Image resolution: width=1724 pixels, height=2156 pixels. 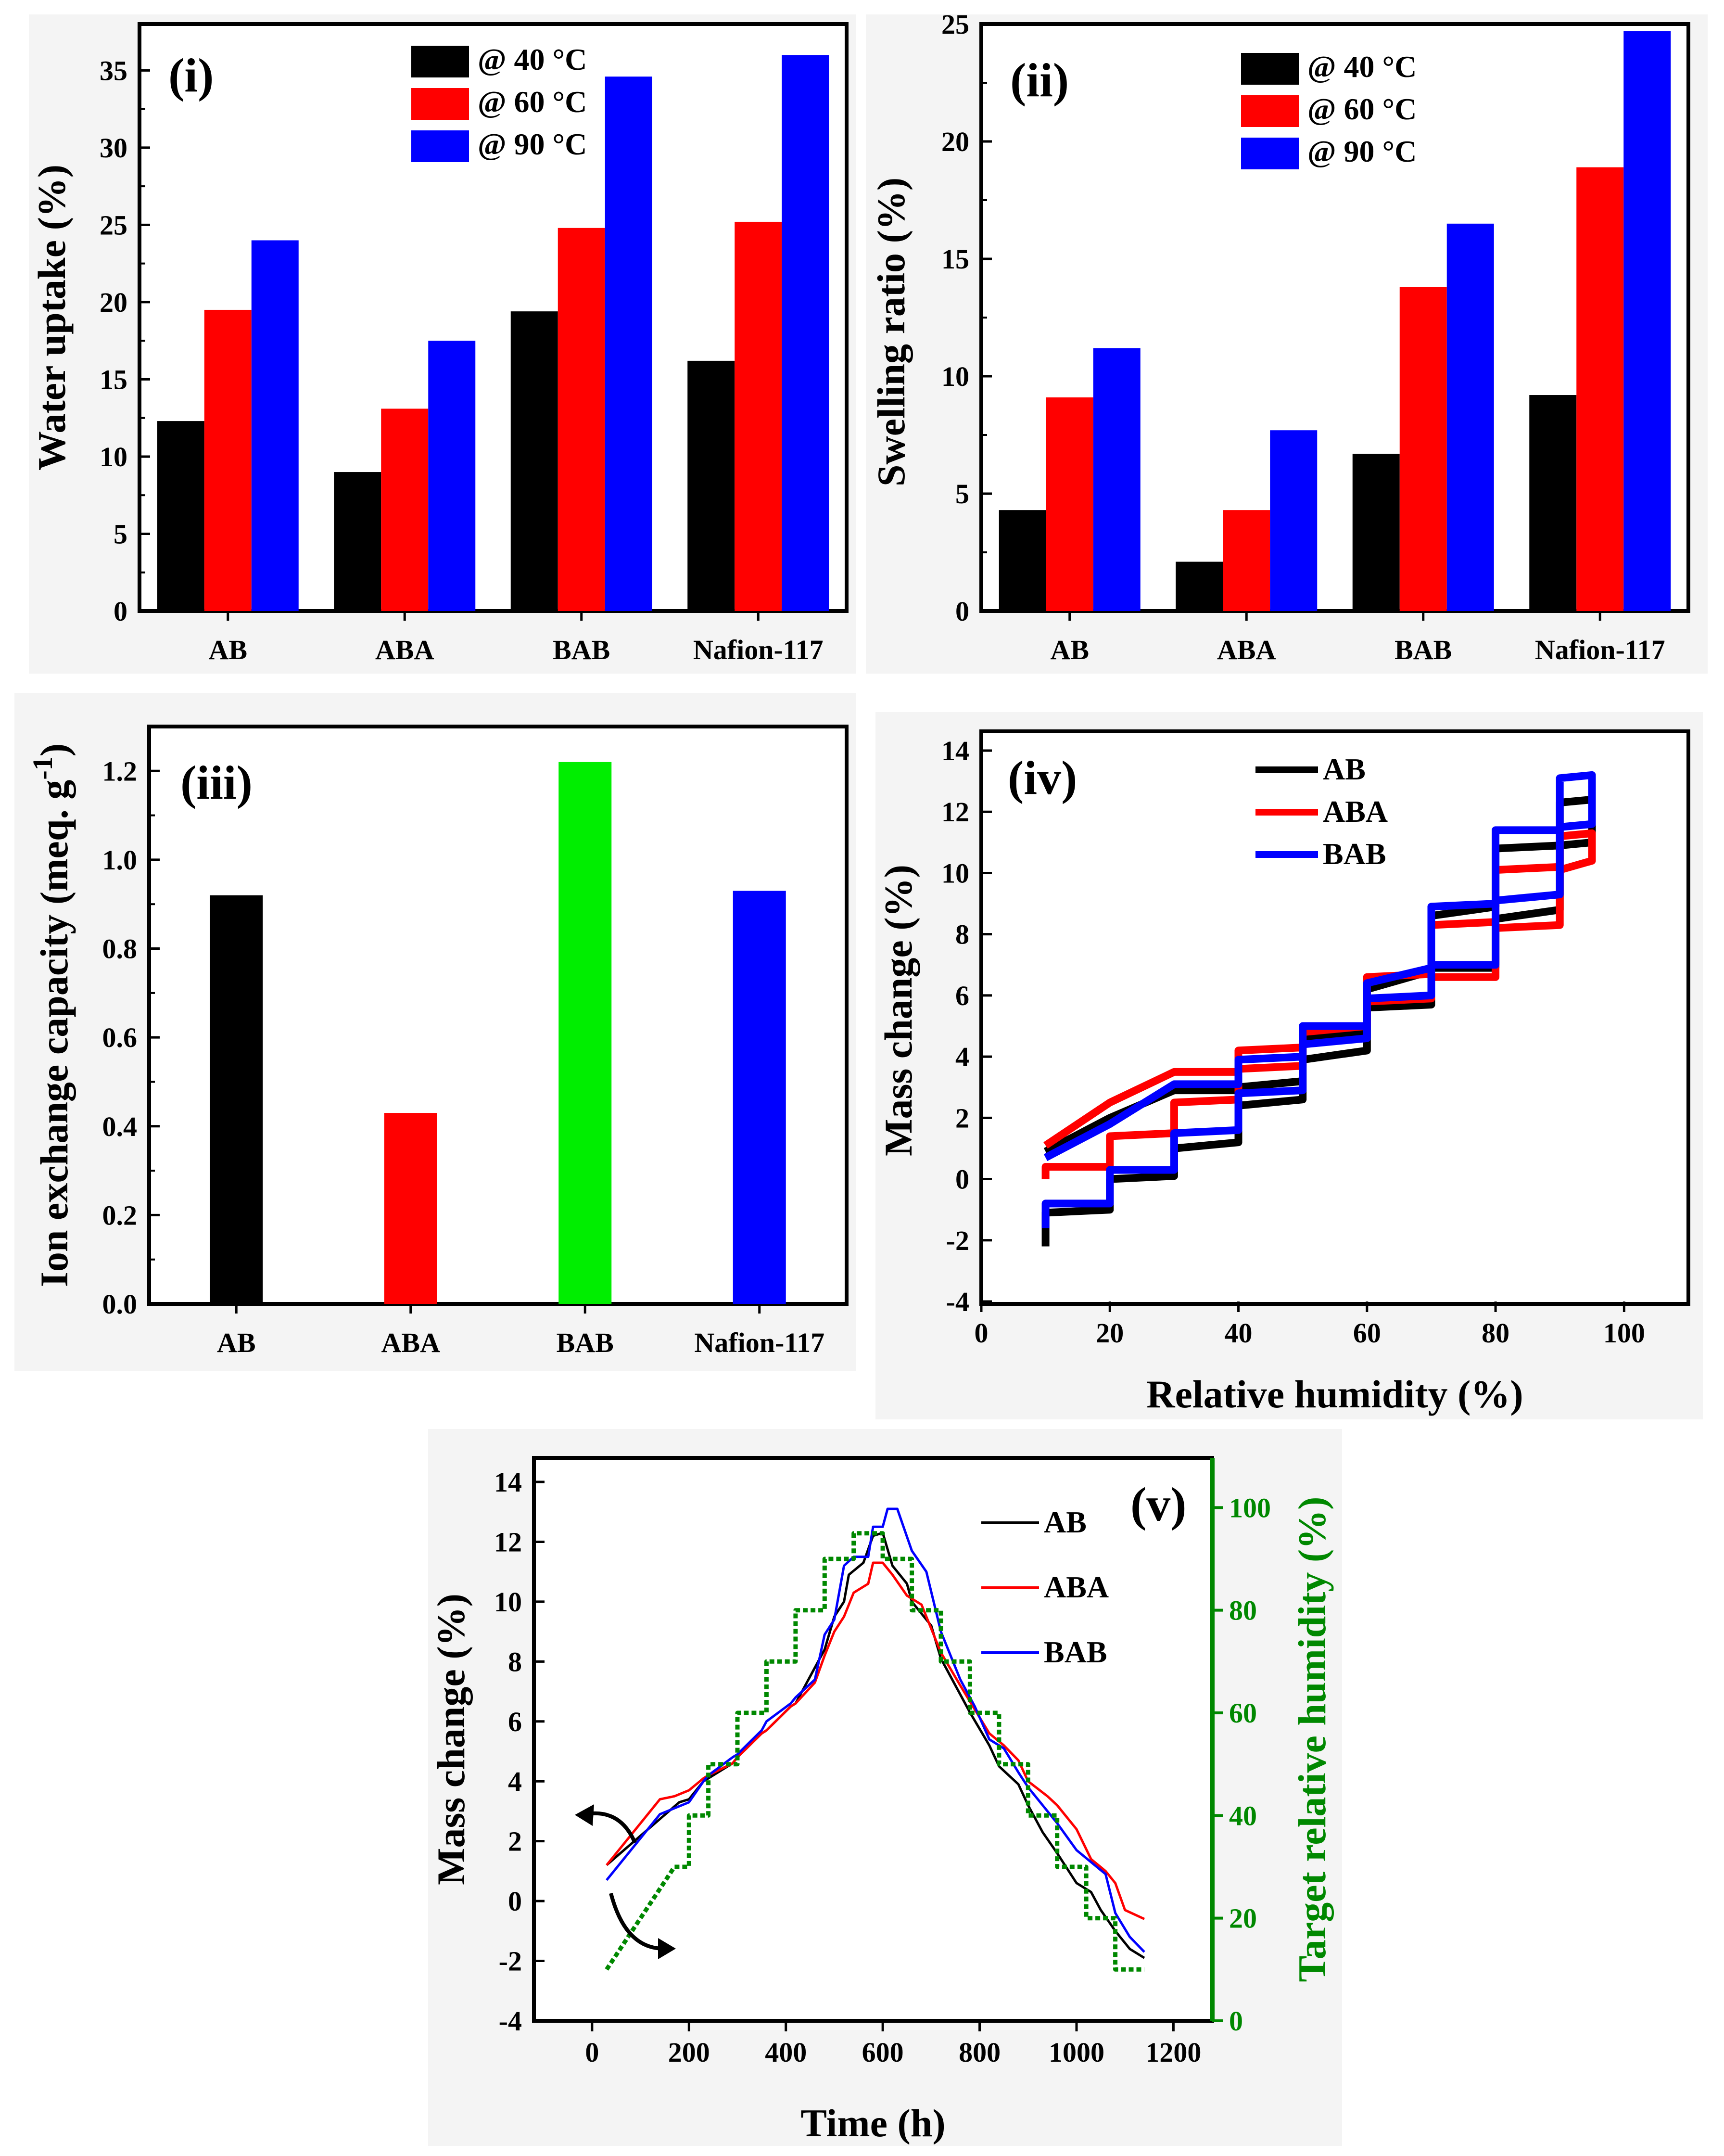 I want to click on panel-v-xlabel: Time (h), so click(x=872, y=2123).